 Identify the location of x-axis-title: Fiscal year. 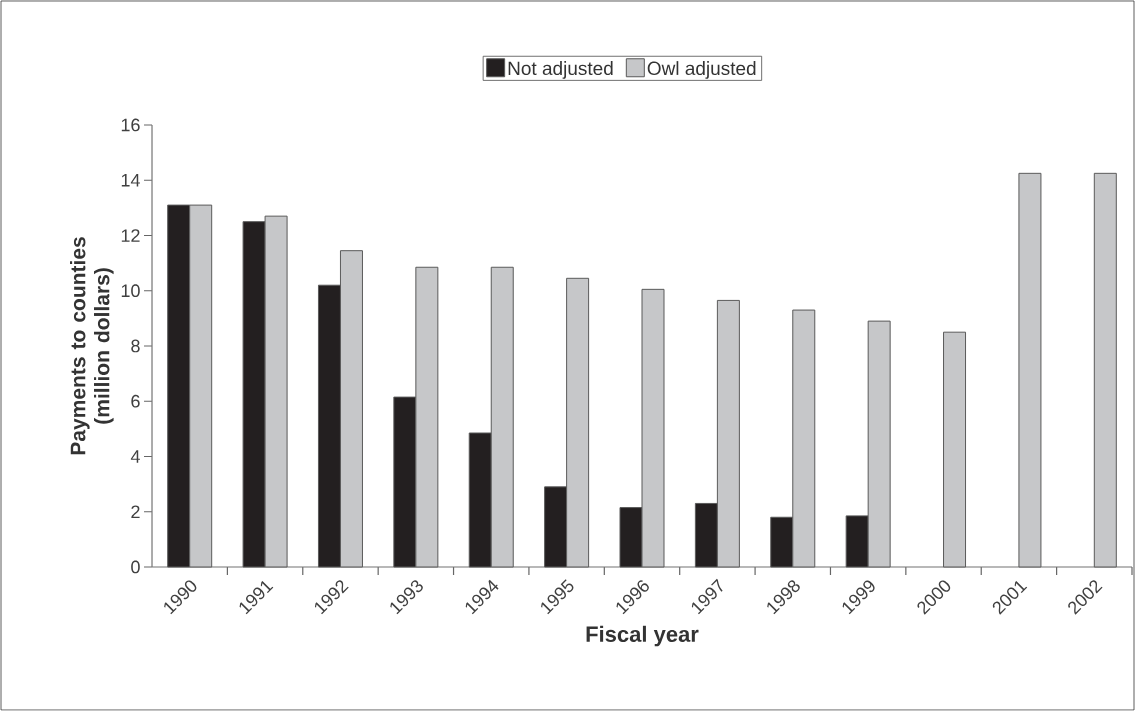
(642, 636).